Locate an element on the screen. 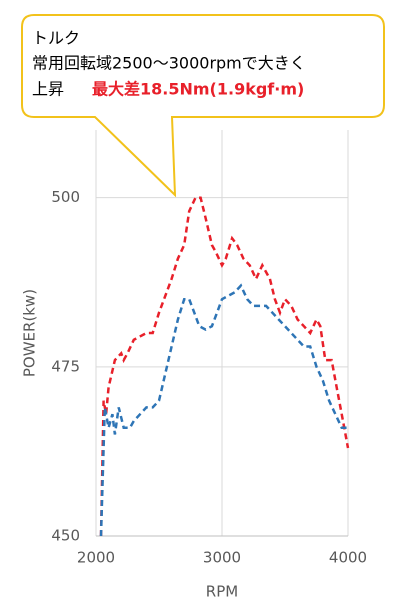  y-tick-label: 475 is located at coordinates (65, 366).